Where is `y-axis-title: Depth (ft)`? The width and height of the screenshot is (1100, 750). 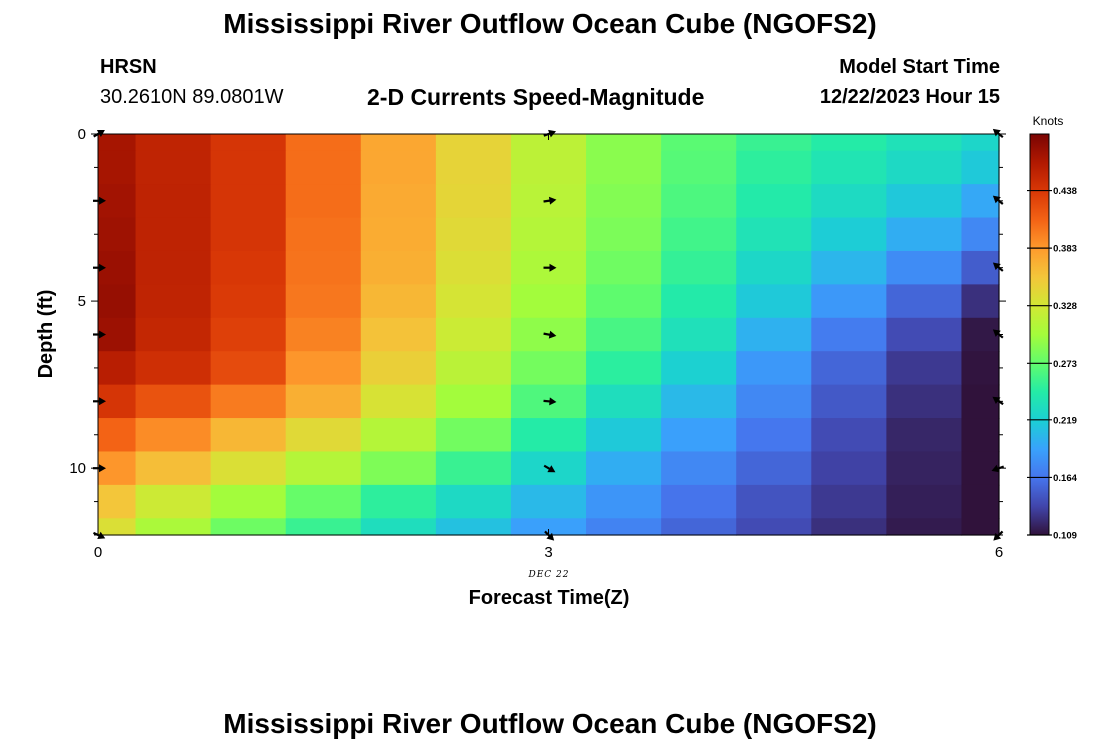 y-axis-title: Depth (ft) is located at coordinates (46, 334).